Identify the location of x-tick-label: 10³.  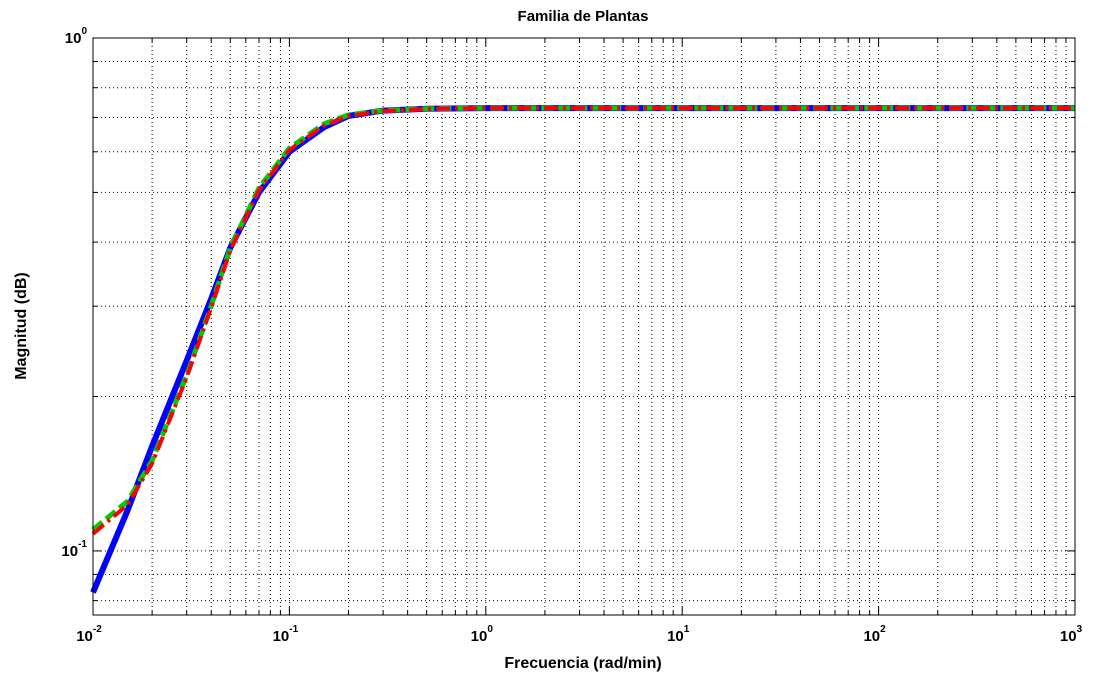
(1071, 634).